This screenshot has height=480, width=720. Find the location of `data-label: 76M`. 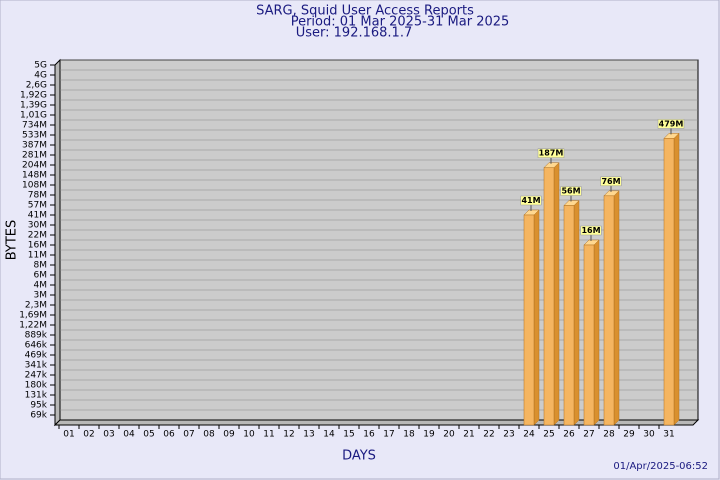

data-label: 76M is located at coordinates (610, 181).